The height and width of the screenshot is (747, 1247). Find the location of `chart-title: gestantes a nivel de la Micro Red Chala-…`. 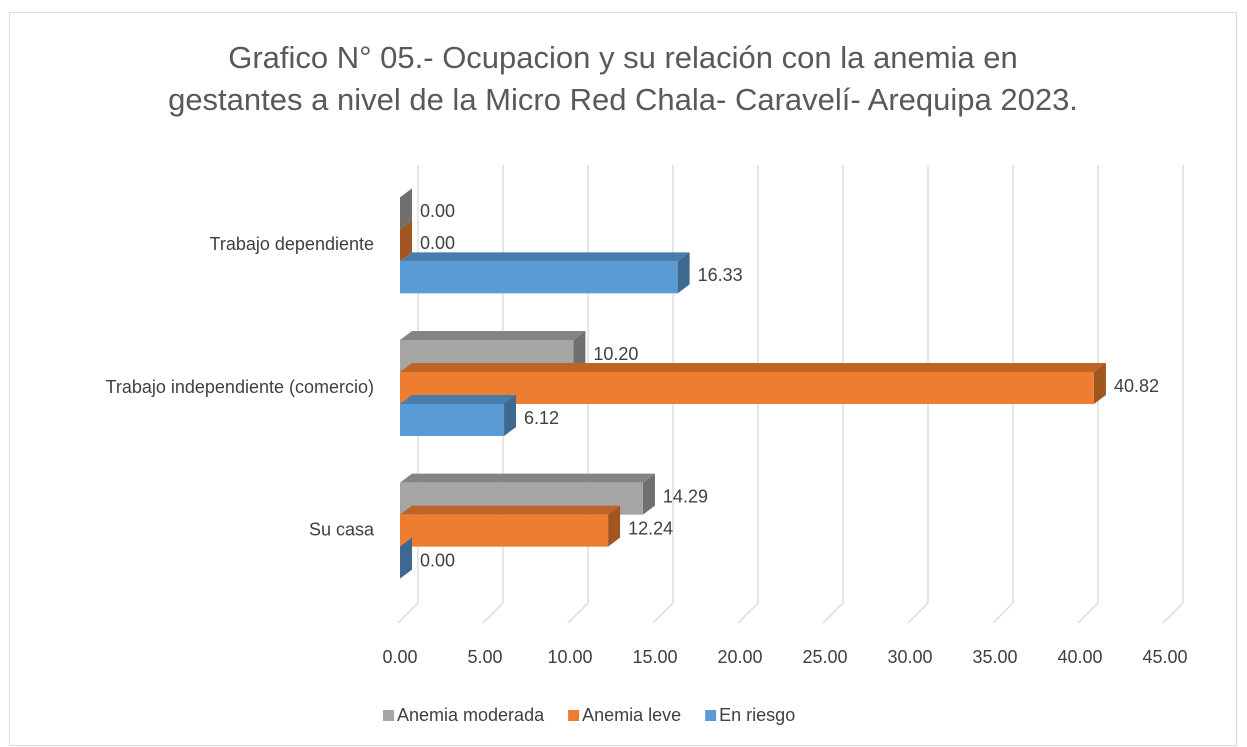

chart-title: gestantes a nivel de la Micro Red Chala-… is located at coordinates (623, 99).